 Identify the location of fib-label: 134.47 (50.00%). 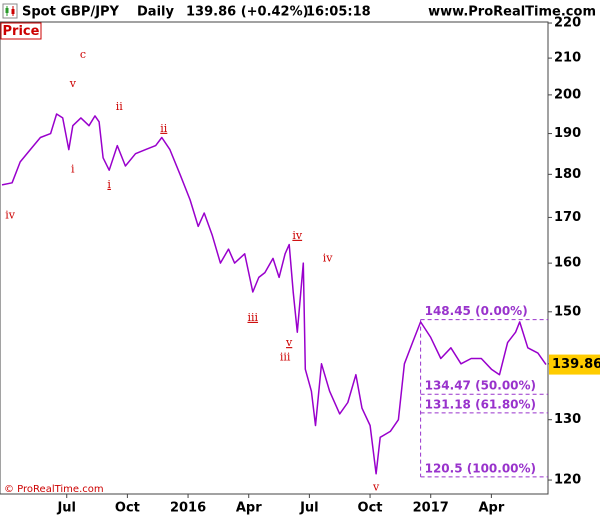
(480, 386).